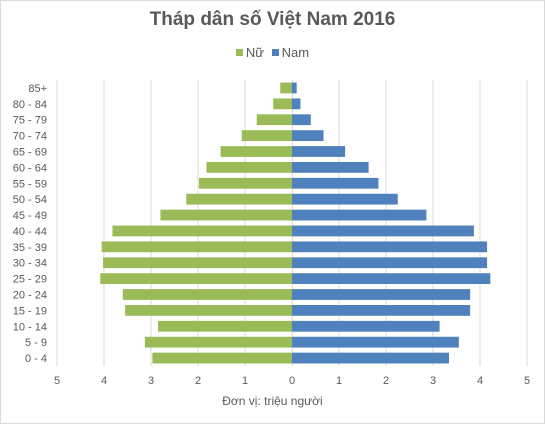 This screenshot has width=545, height=424. Describe the element at coordinates (30, 184) in the screenshot. I see `y-tick-label: 55 - 59` at that location.